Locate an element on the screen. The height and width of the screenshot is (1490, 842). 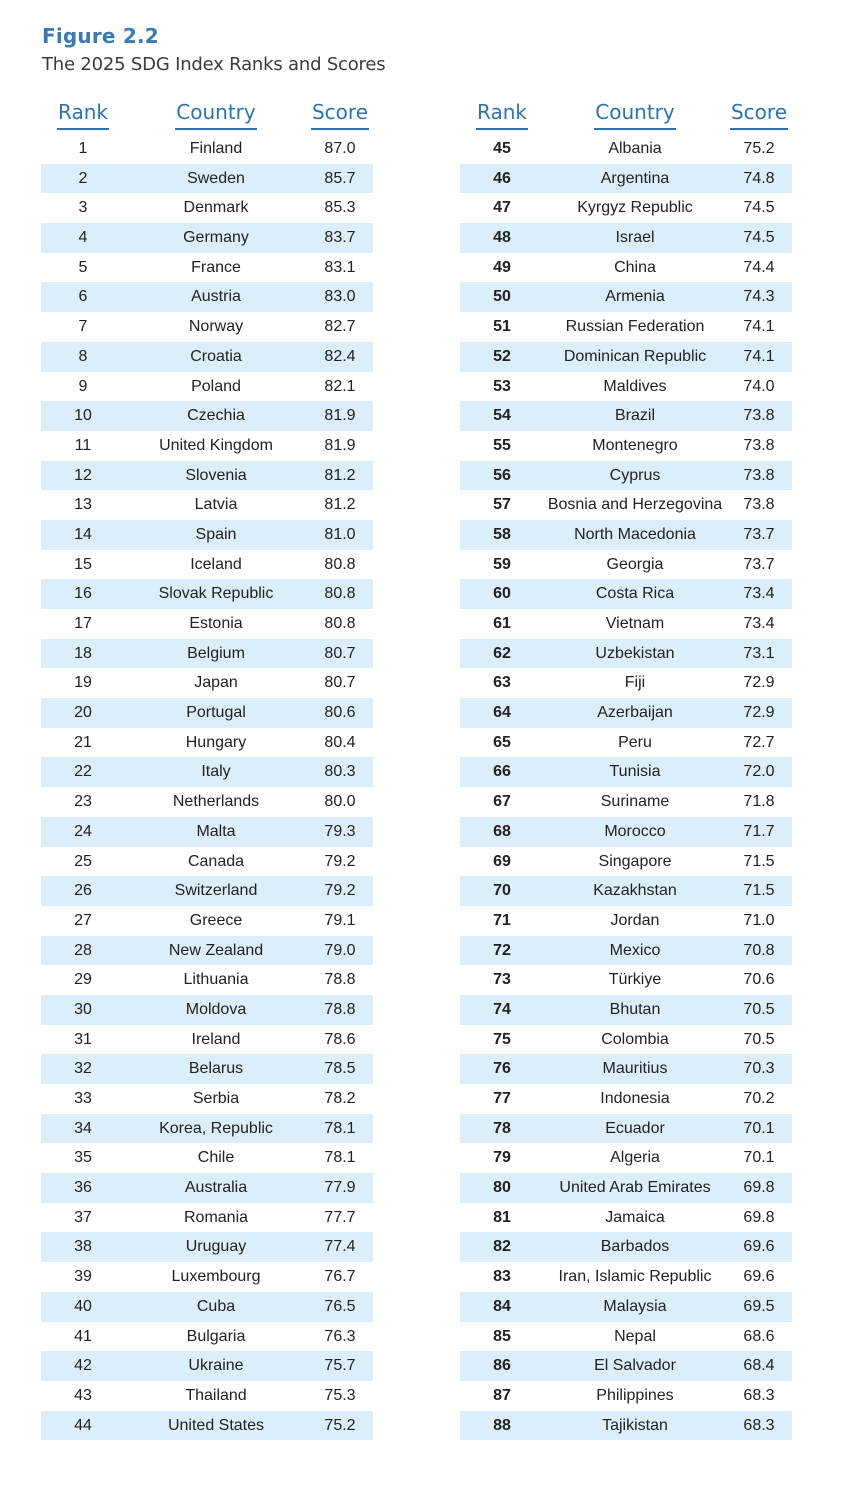
score-cell: 80.8 is located at coordinates (340, 623).